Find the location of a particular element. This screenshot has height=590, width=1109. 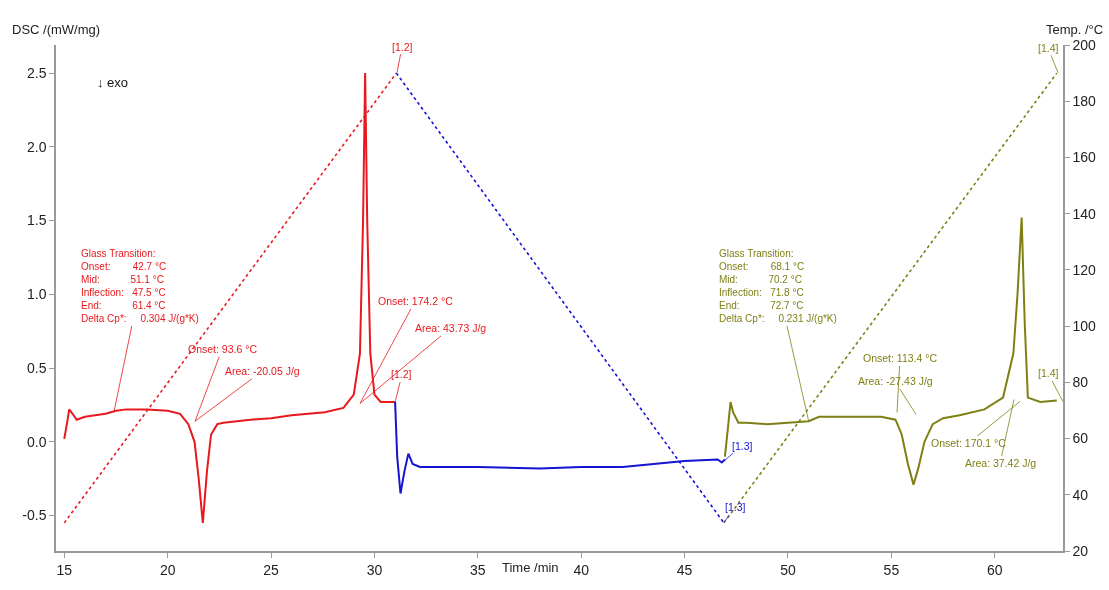

annotation: Glass Transition: Onset: 42.7 °C Mid: 51.1 °C Inflection: 47.5 °C End: 61.4 °C Delta Cp*: 0.304 J/(g*K) is located at coordinates (140, 286).